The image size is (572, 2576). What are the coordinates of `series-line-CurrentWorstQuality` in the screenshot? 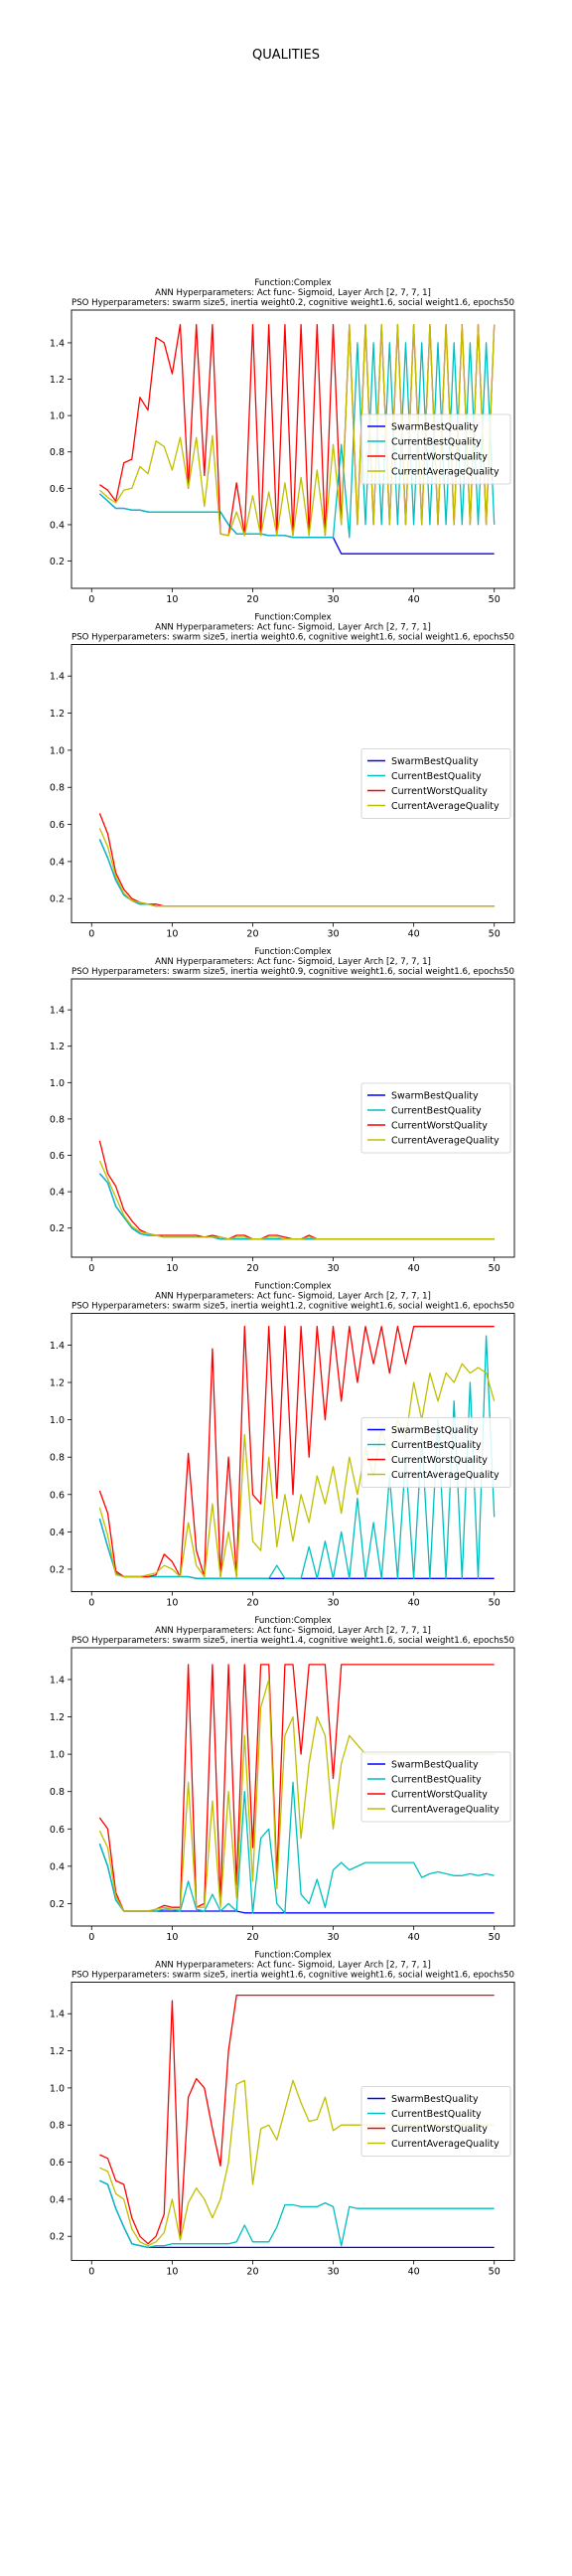 It's located at (297, 859).